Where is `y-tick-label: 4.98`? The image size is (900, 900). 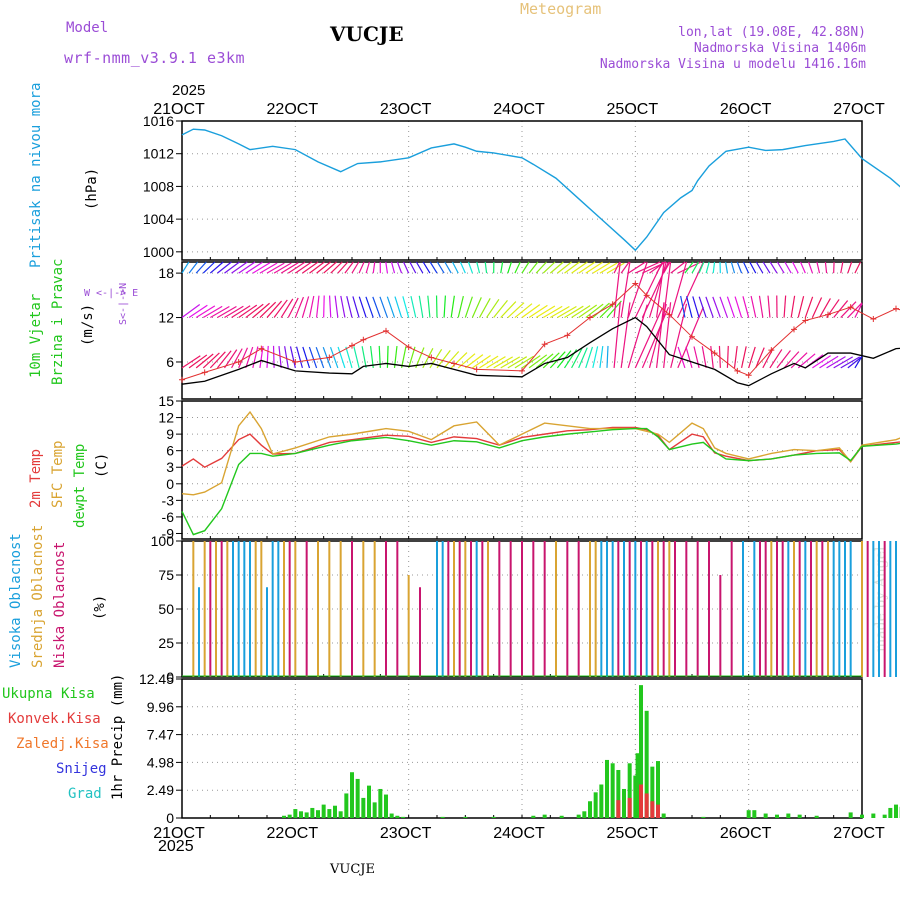 y-tick-label: 4.98 is located at coordinates (160, 762).